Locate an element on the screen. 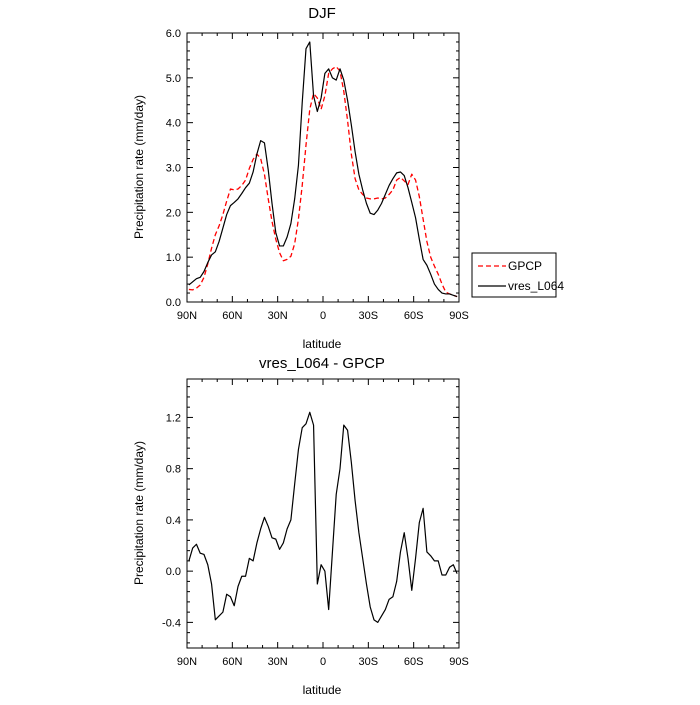 The width and height of the screenshot is (700, 705). x-tick-label-diff: 30S is located at coordinates (369, 662).